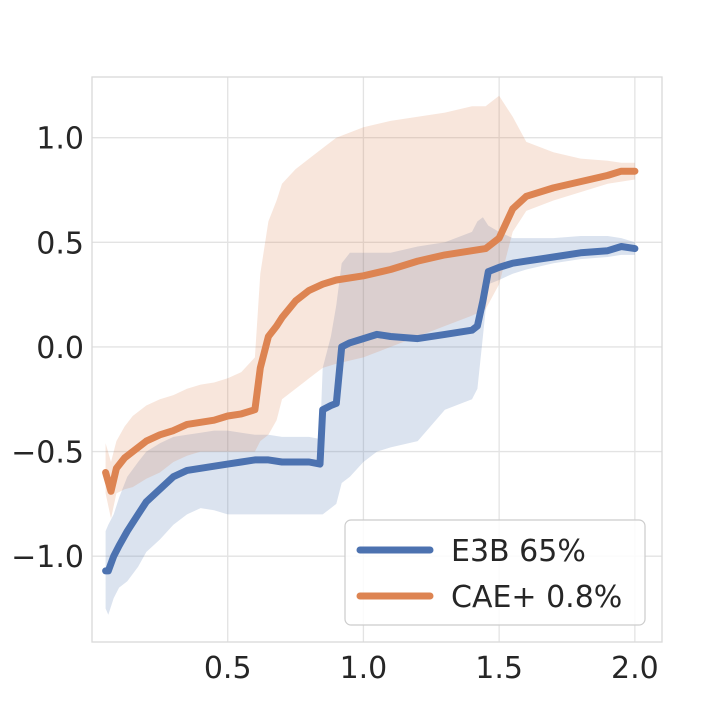  What do you see at coordinates (518, 551) in the screenshot?
I see `legend-label: E3B 65%` at bounding box center [518, 551].